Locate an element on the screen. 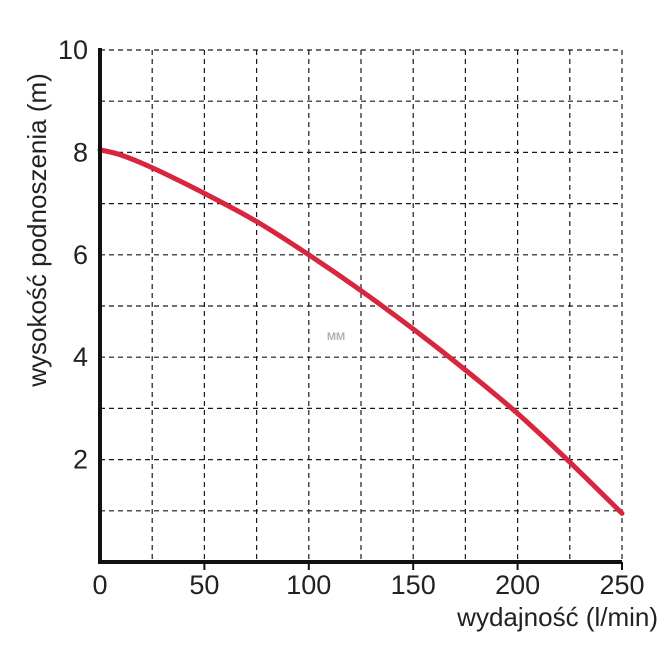 The width and height of the screenshot is (672, 672). x-tick-label: 250 is located at coordinates (621, 585).